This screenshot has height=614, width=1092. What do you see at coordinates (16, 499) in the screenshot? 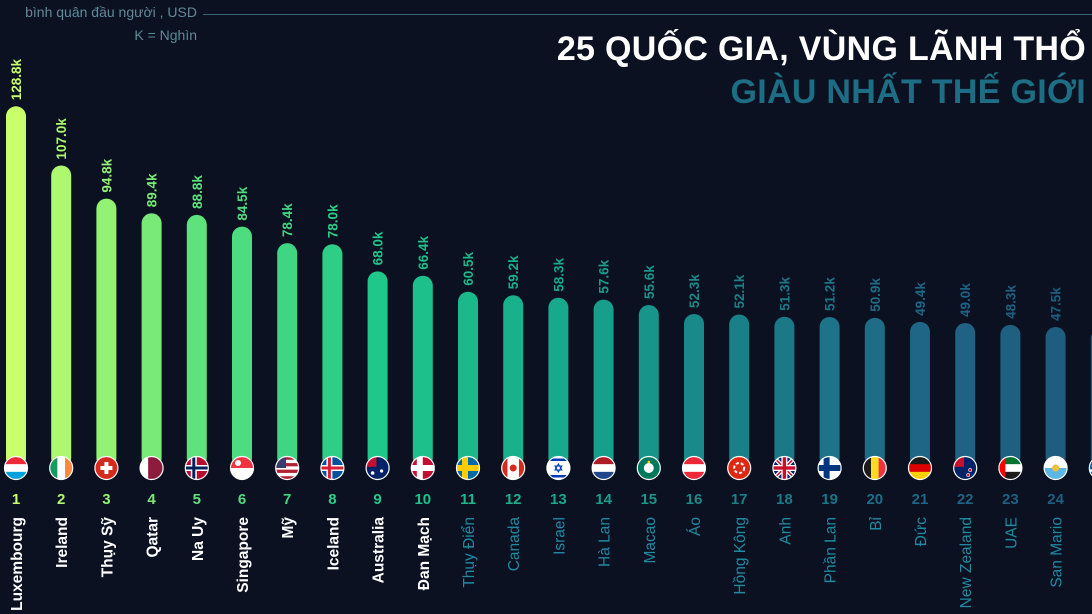
I see `rank-label-1: 1` at bounding box center [16, 499].